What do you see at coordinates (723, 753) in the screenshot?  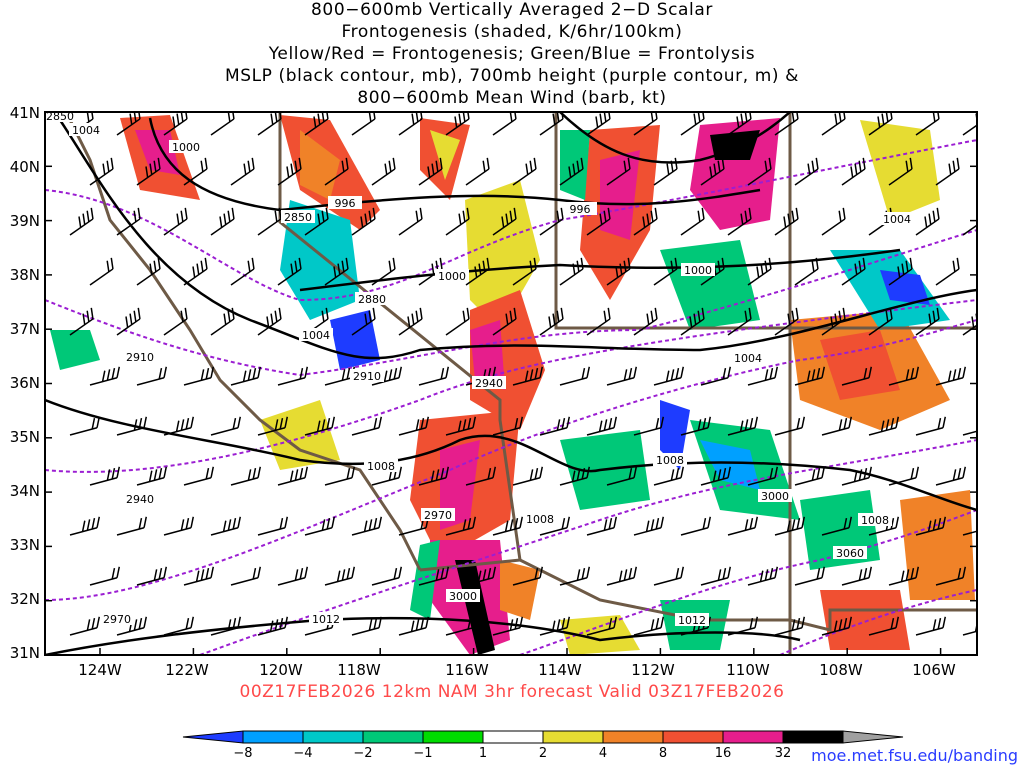 I see `colorbar-label: 16` at bounding box center [723, 753].